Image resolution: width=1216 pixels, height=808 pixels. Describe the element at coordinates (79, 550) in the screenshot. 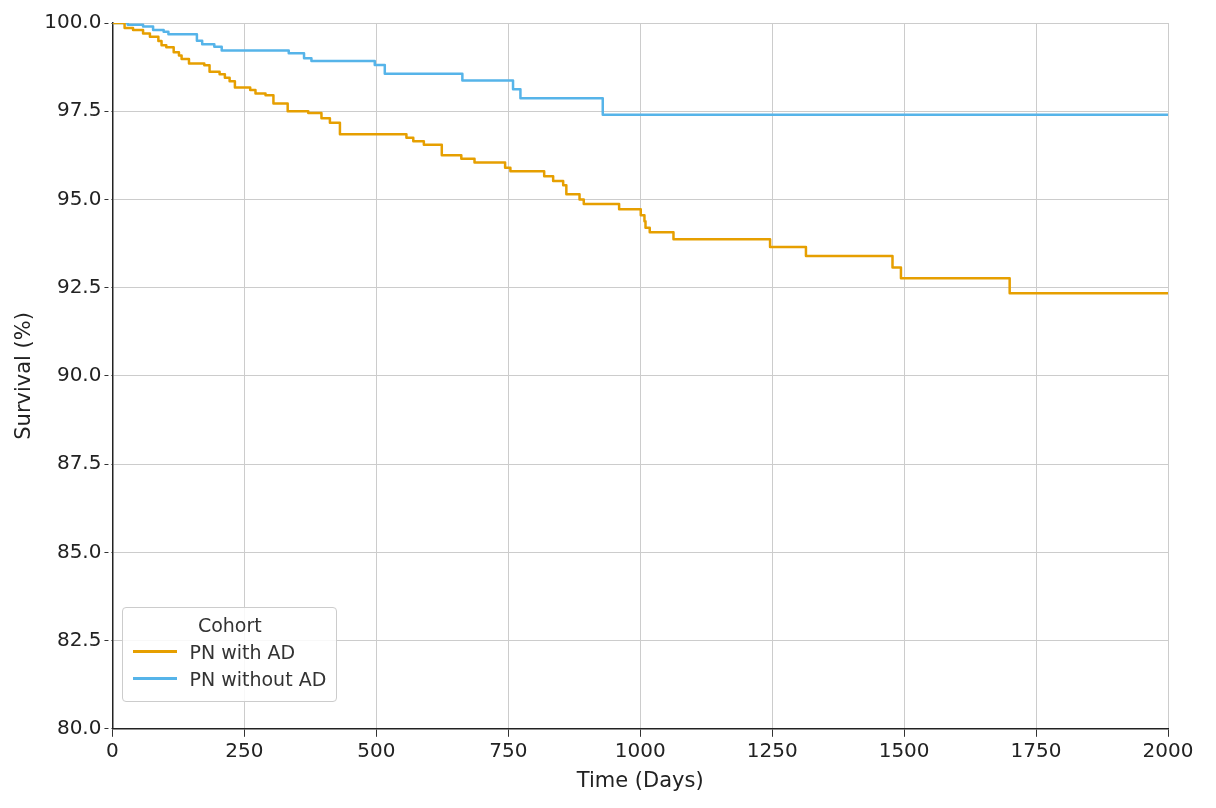

I see `y-tick-label: 85.0` at that location.